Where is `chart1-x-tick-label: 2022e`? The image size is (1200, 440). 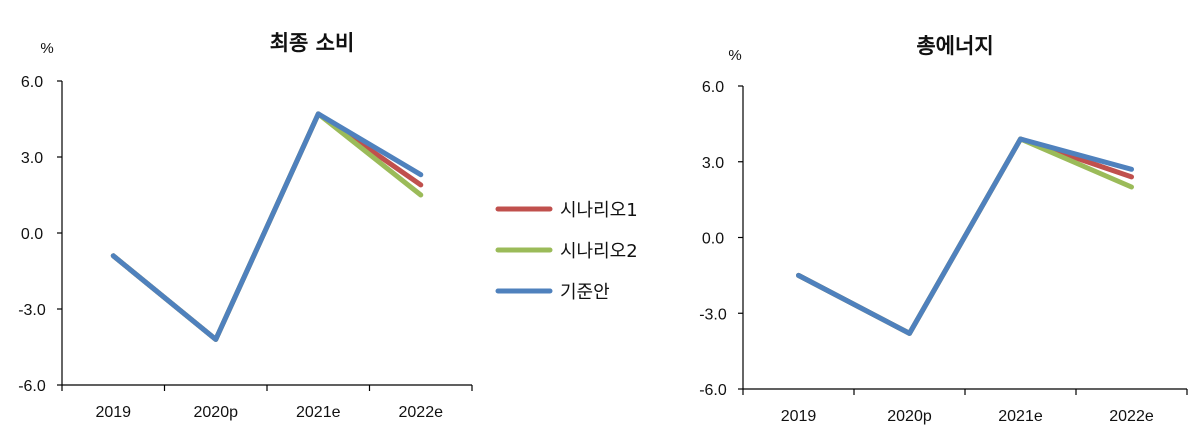
chart1-x-tick-label: 2022e is located at coordinates (421, 412).